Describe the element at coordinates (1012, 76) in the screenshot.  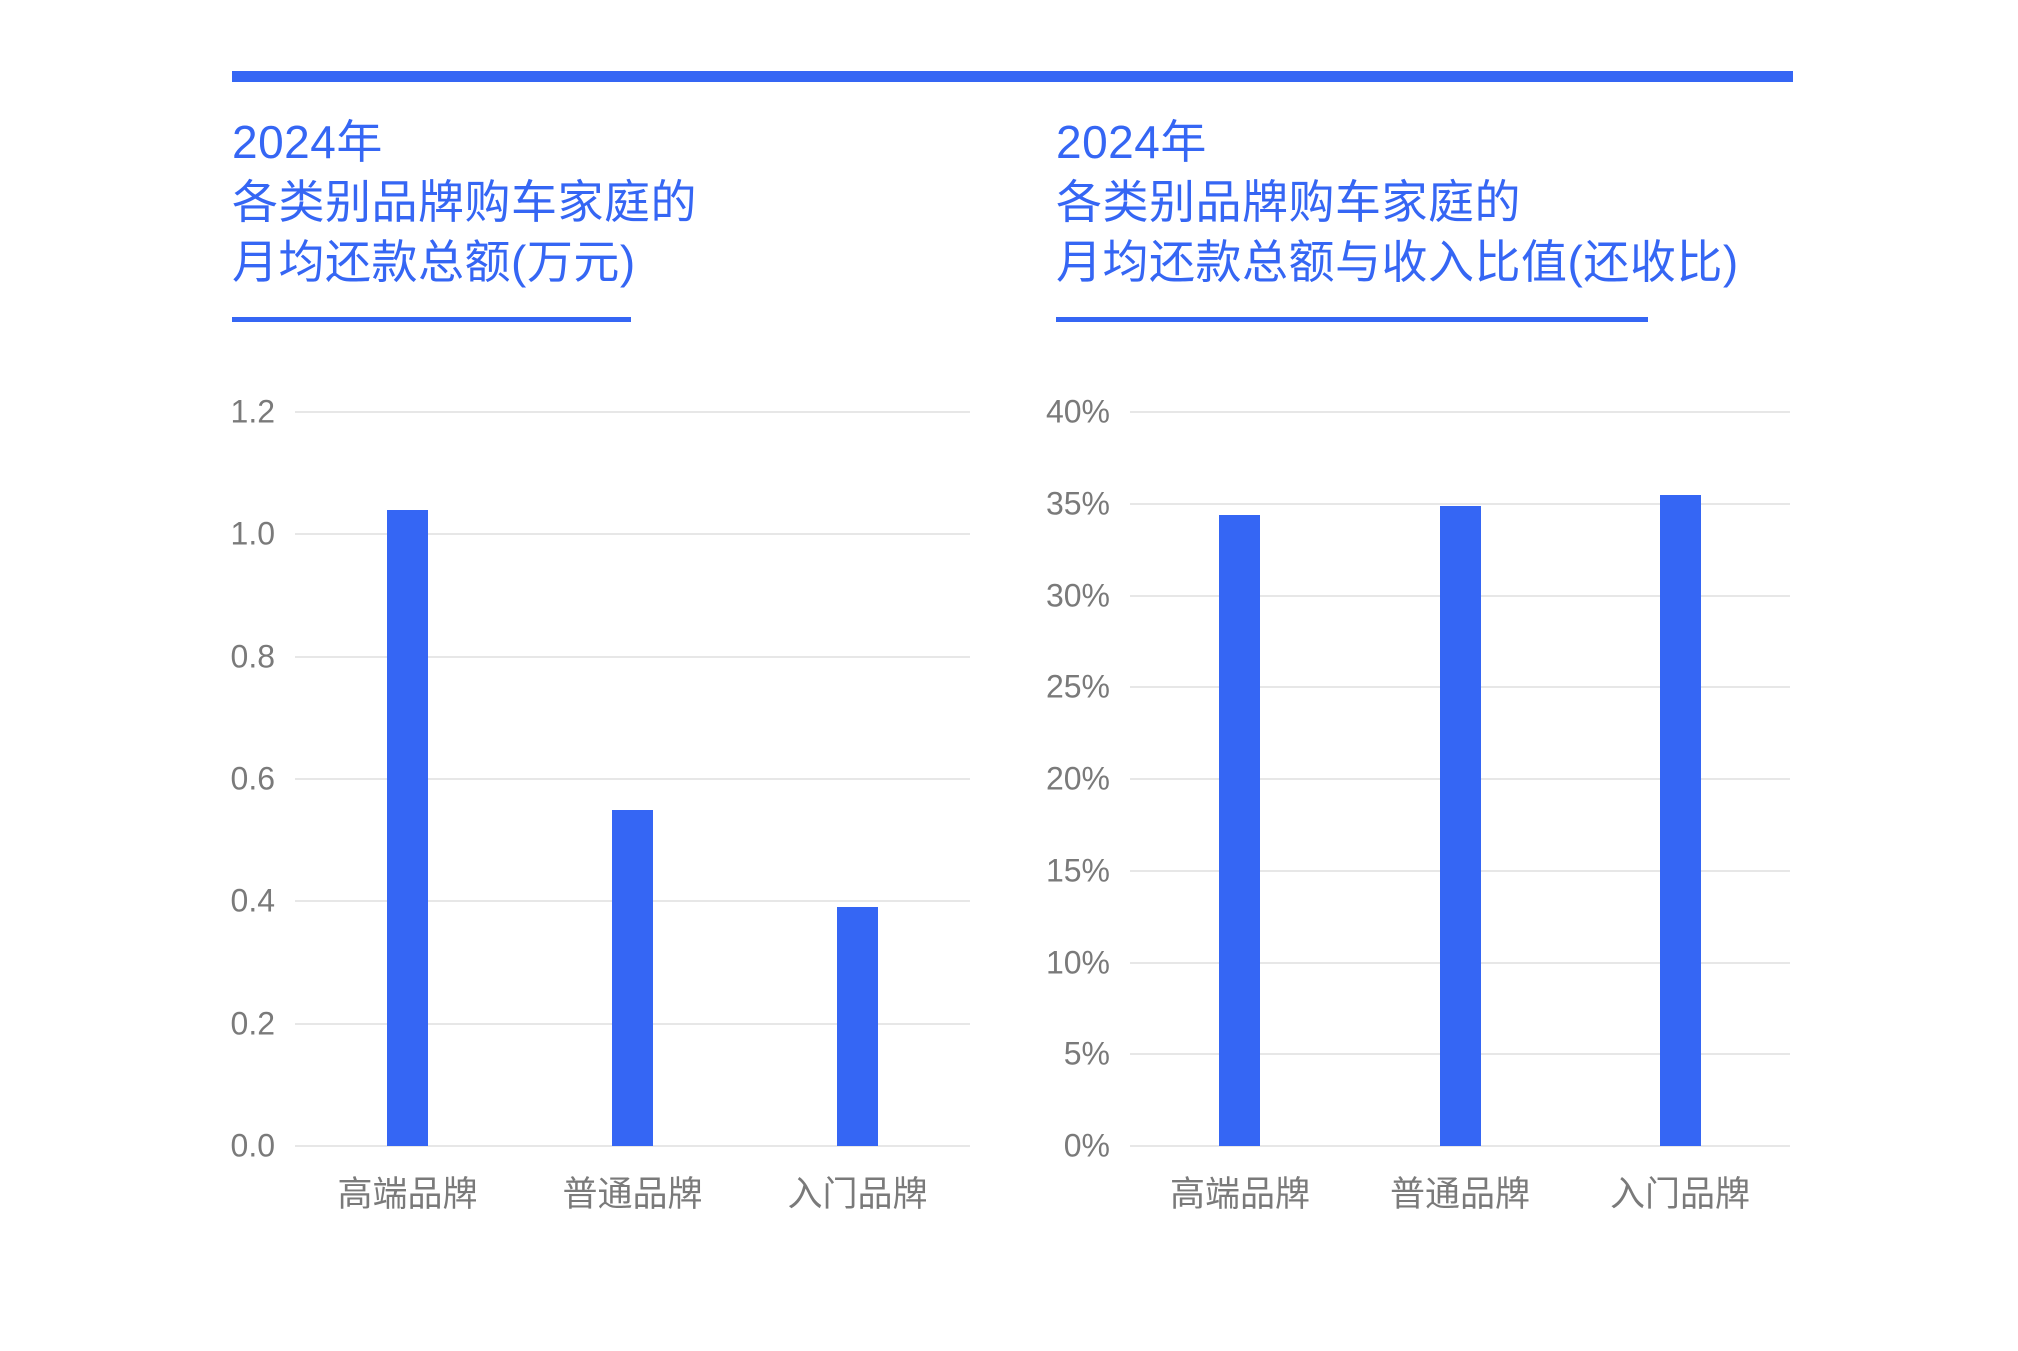
I see `accent-top-bar` at that location.